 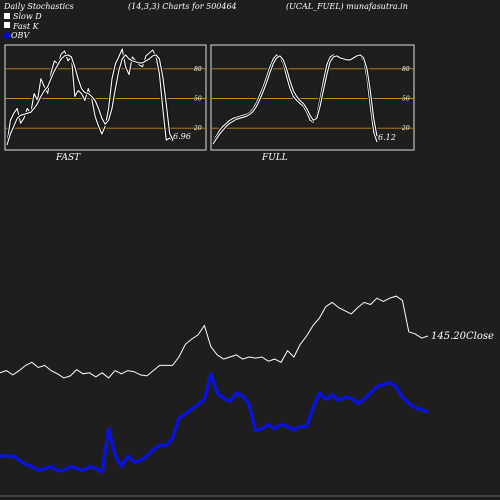 What do you see at coordinates (26, 26) in the screenshot?
I see `legend-fast-k: Fast K` at bounding box center [26, 26].